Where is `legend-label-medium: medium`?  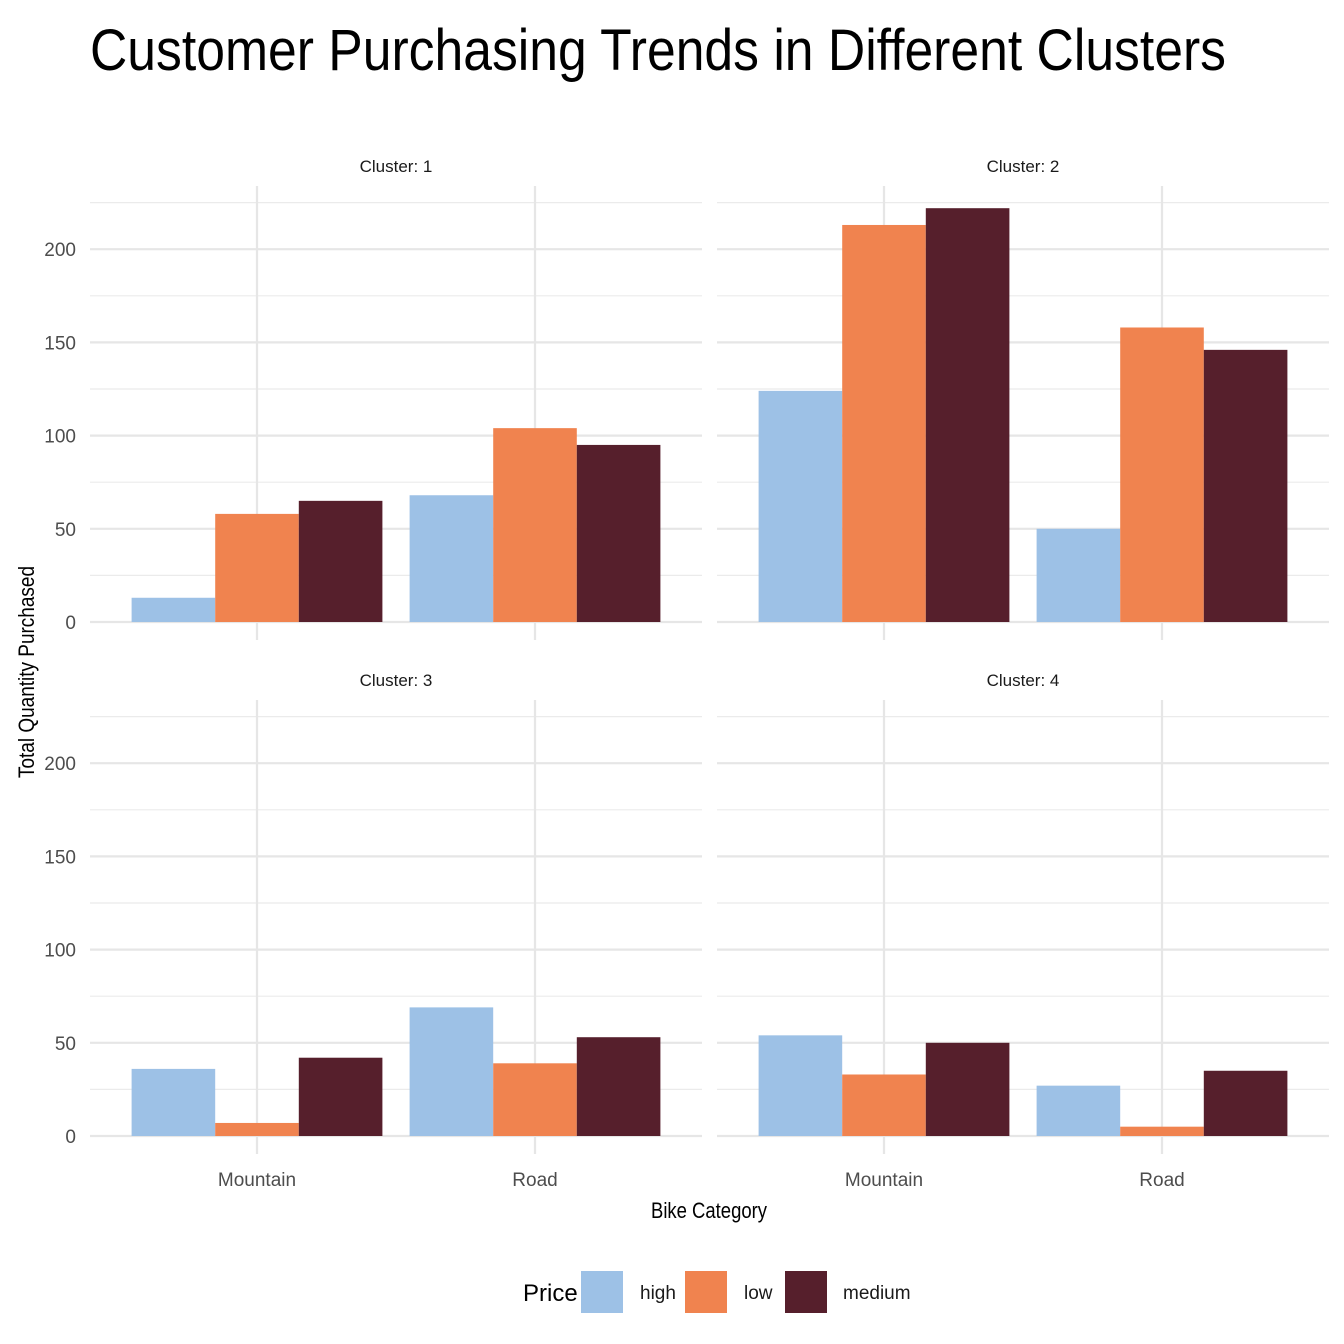
legend-label-medium: medium is located at coordinates (877, 1293).